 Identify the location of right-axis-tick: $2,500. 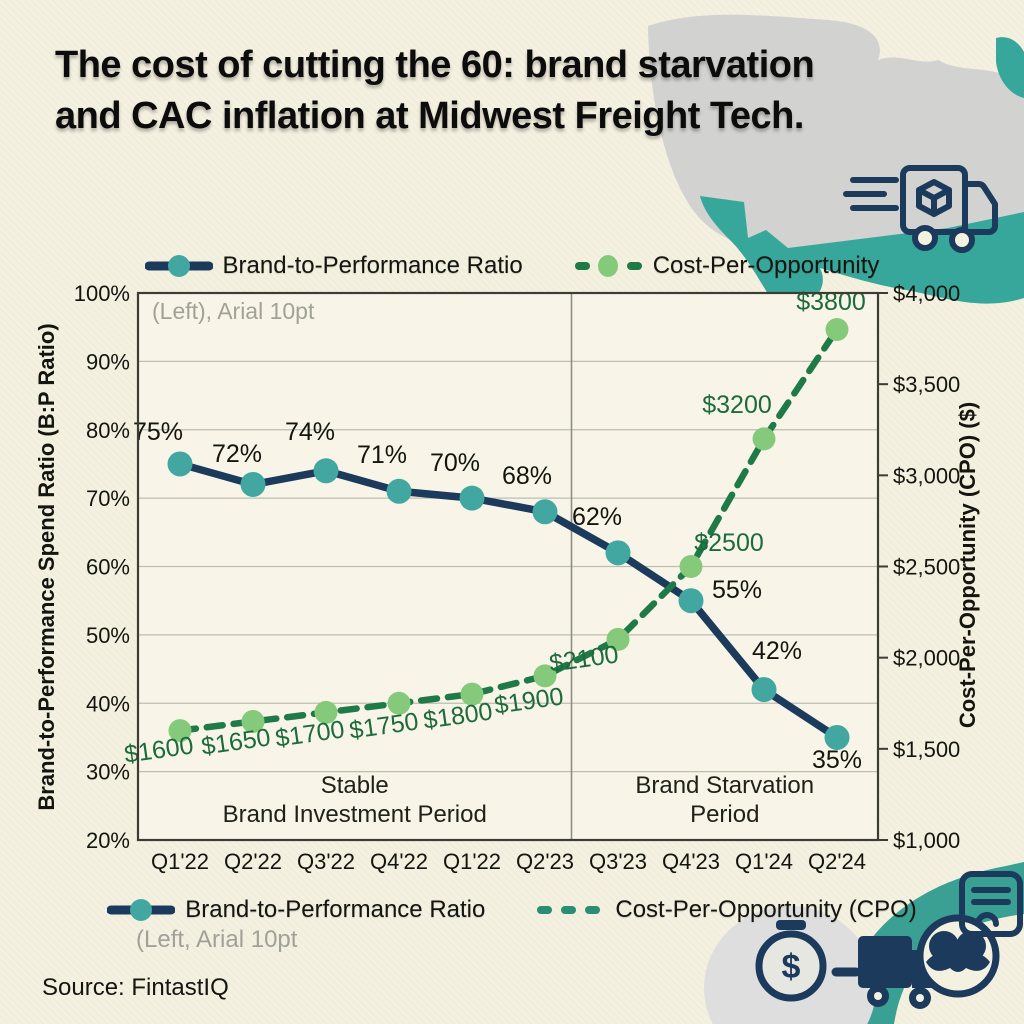
(926, 567).